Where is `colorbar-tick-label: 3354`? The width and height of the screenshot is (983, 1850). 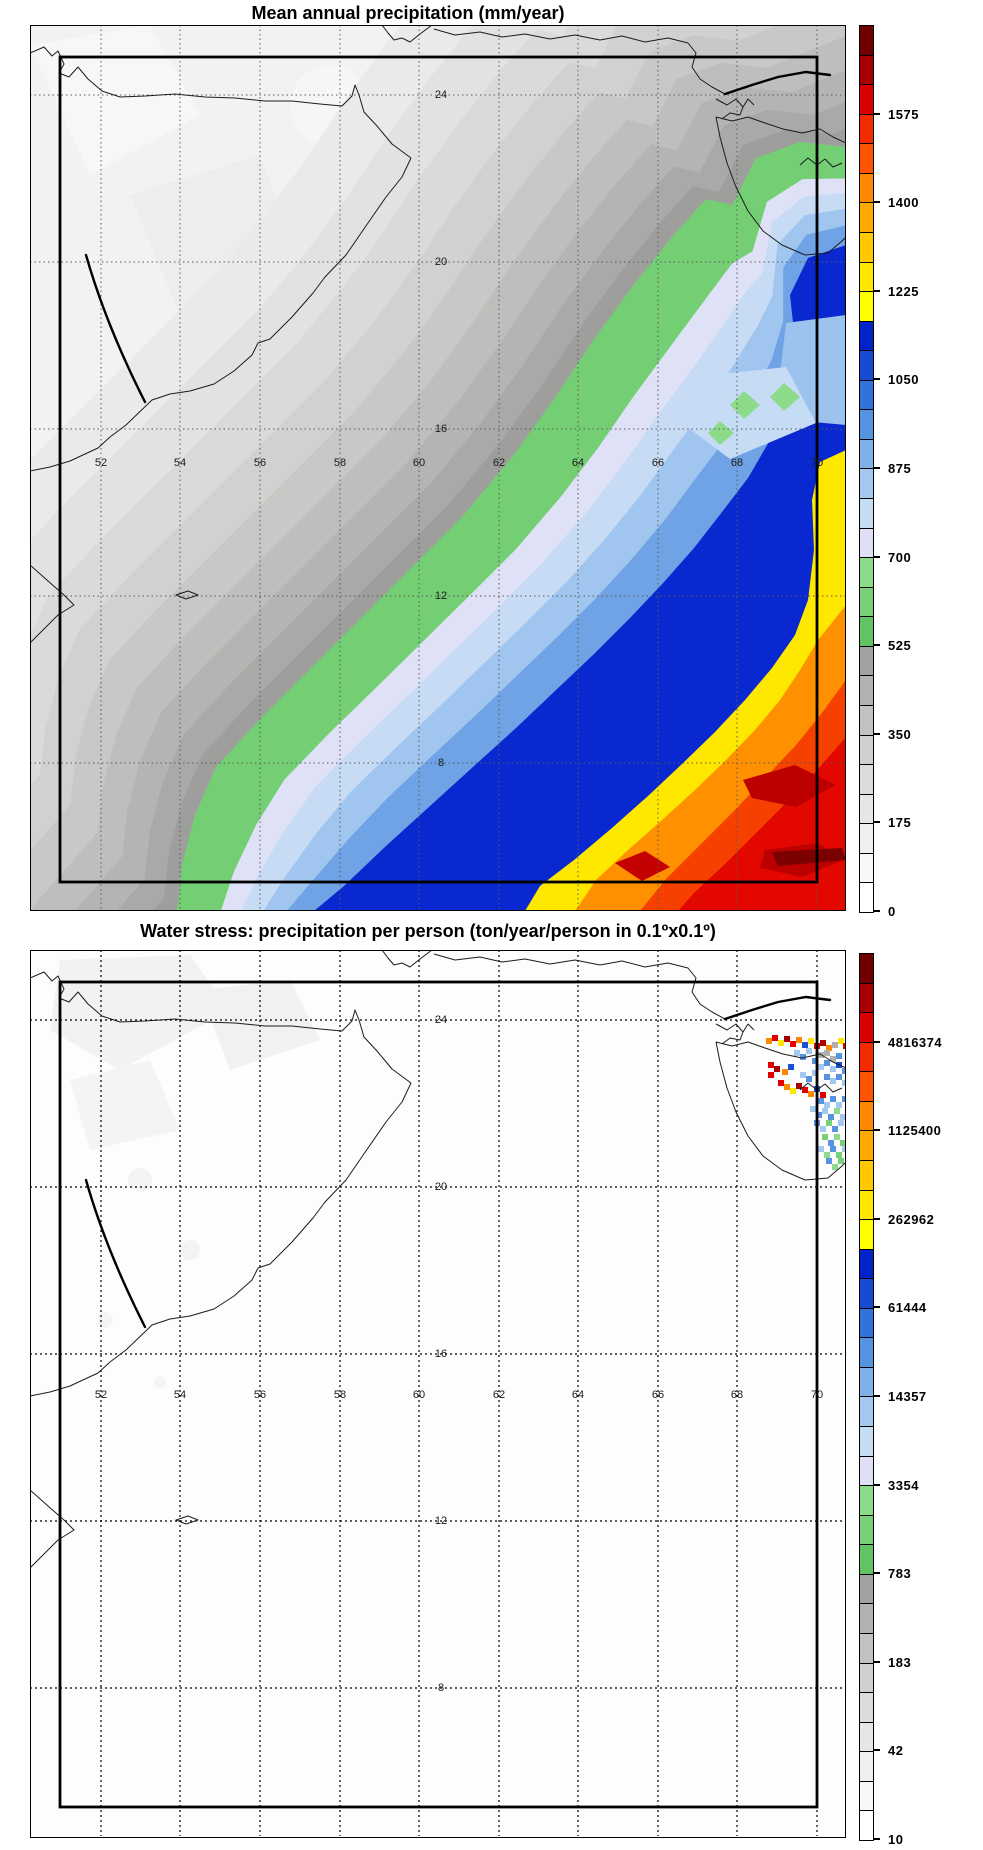
colorbar-tick-label: 3354 is located at coordinates (903, 1485).